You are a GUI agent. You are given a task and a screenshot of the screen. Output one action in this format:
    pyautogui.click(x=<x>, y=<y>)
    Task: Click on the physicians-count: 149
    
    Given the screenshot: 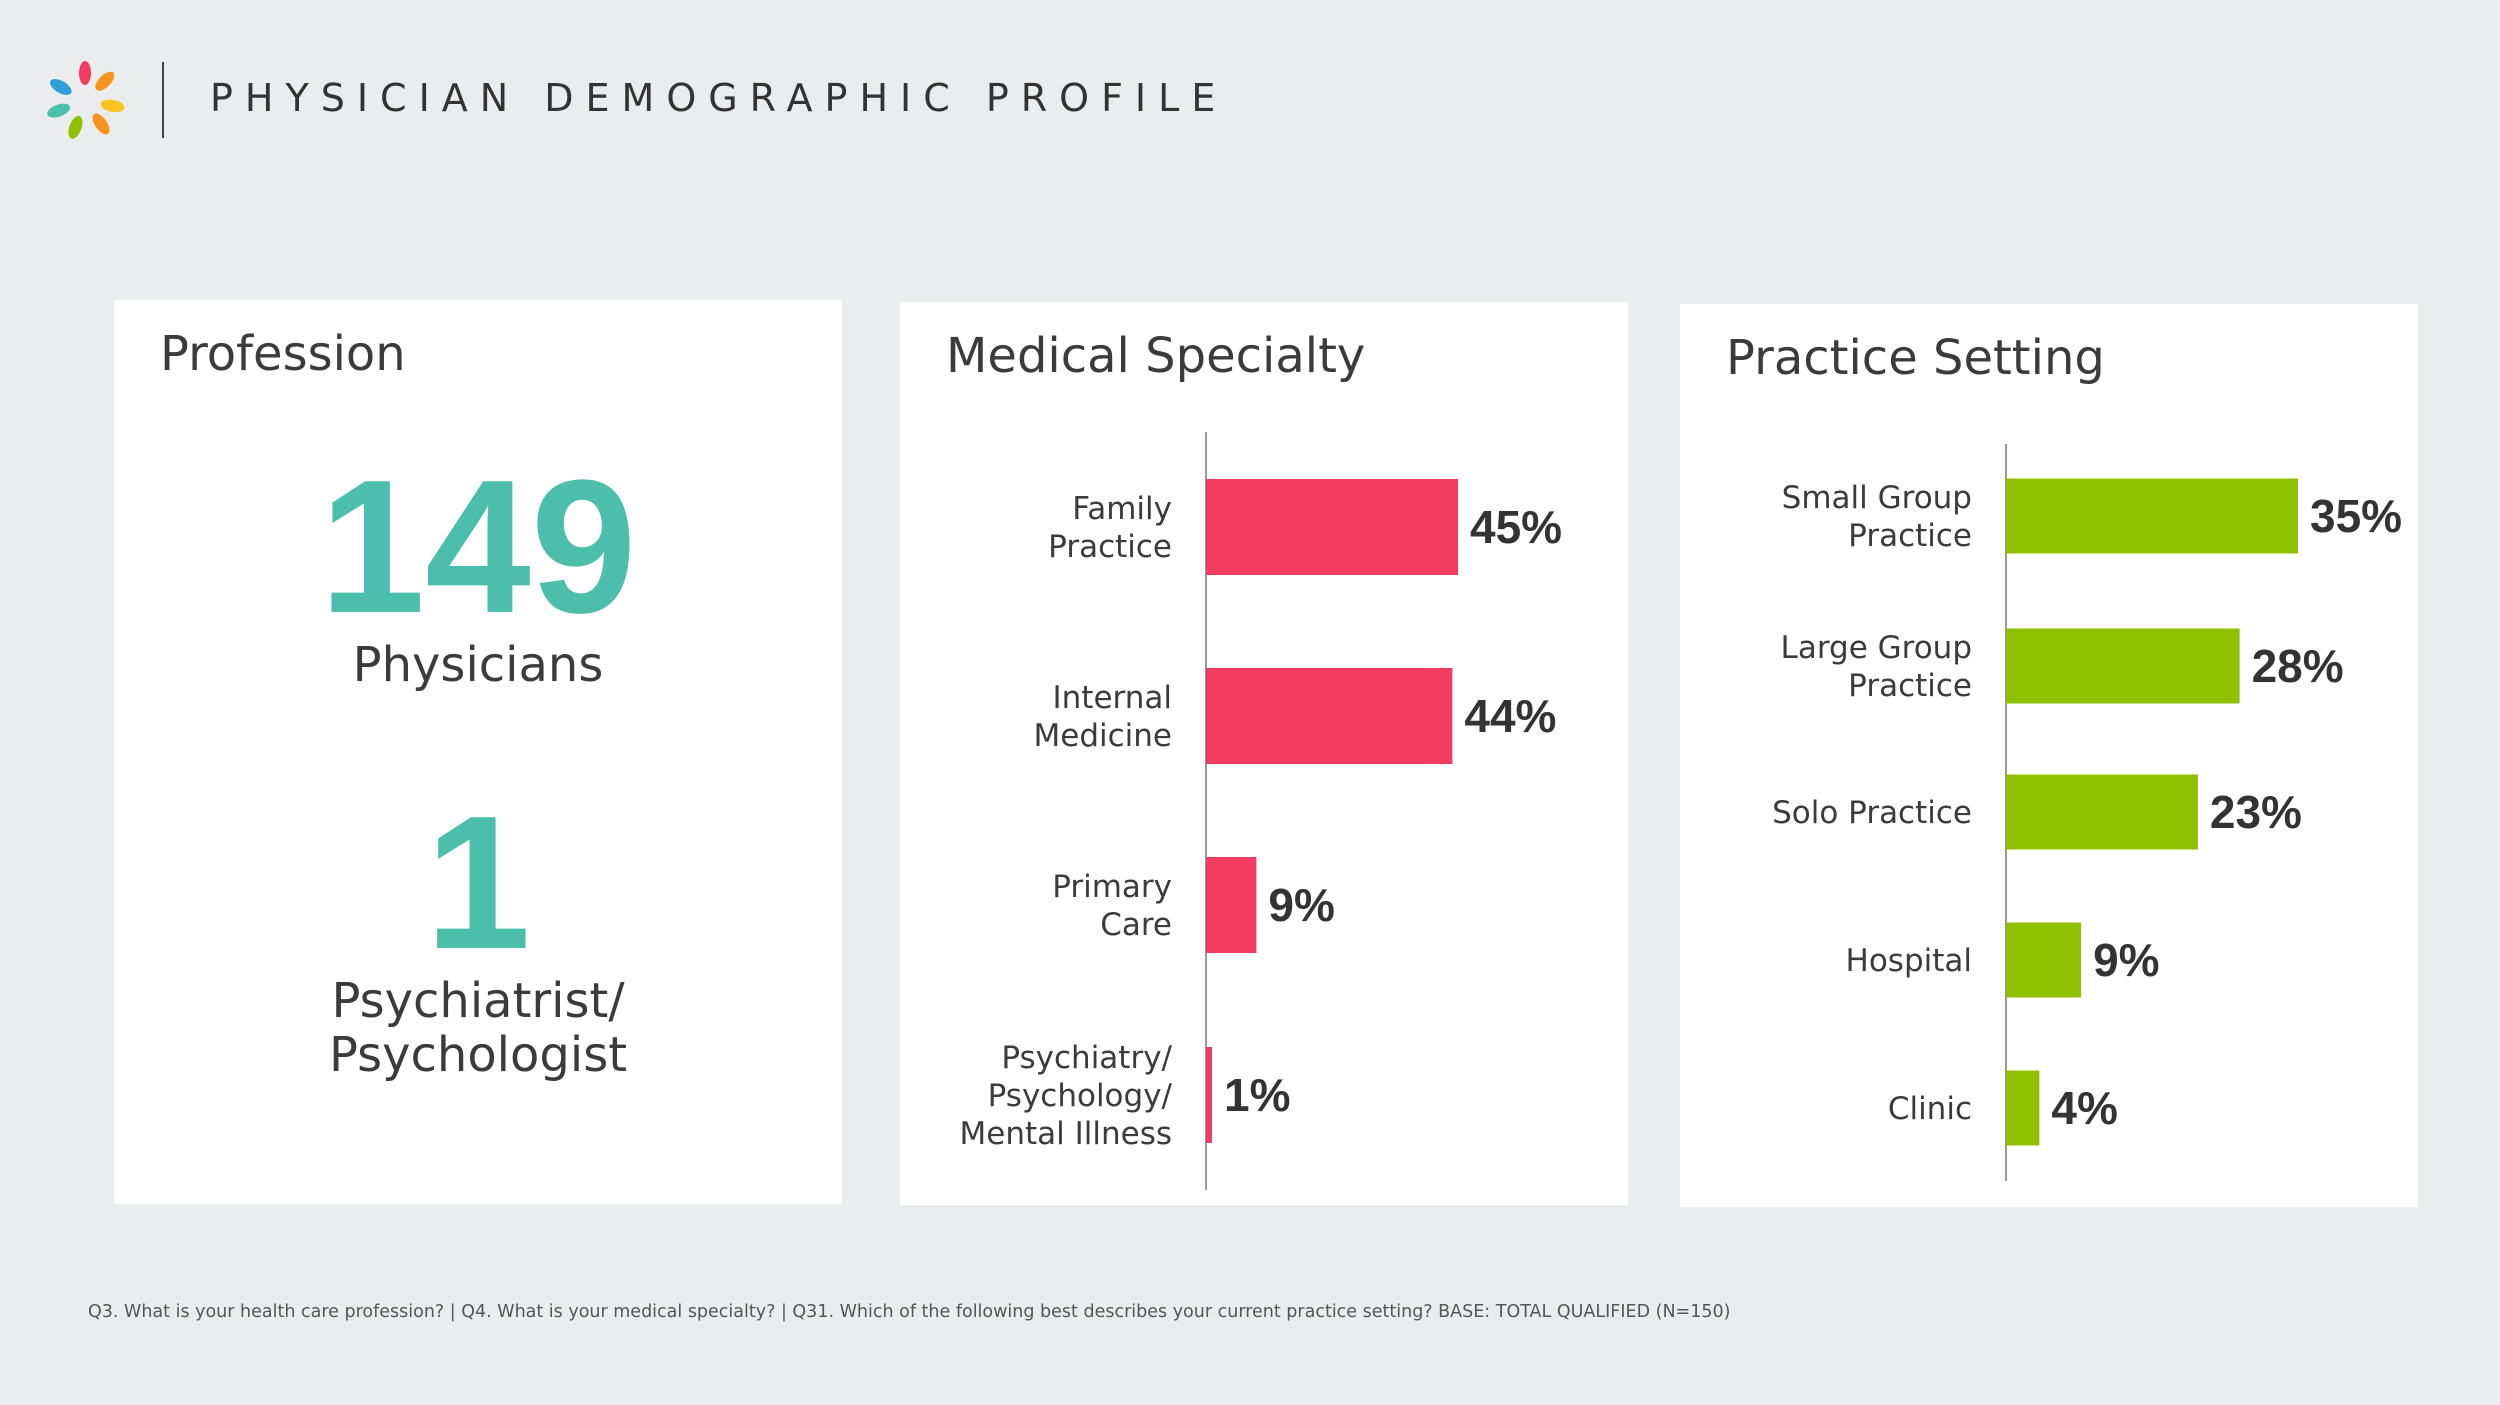 What is the action you would take?
    pyautogui.click(x=478, y=547)
    